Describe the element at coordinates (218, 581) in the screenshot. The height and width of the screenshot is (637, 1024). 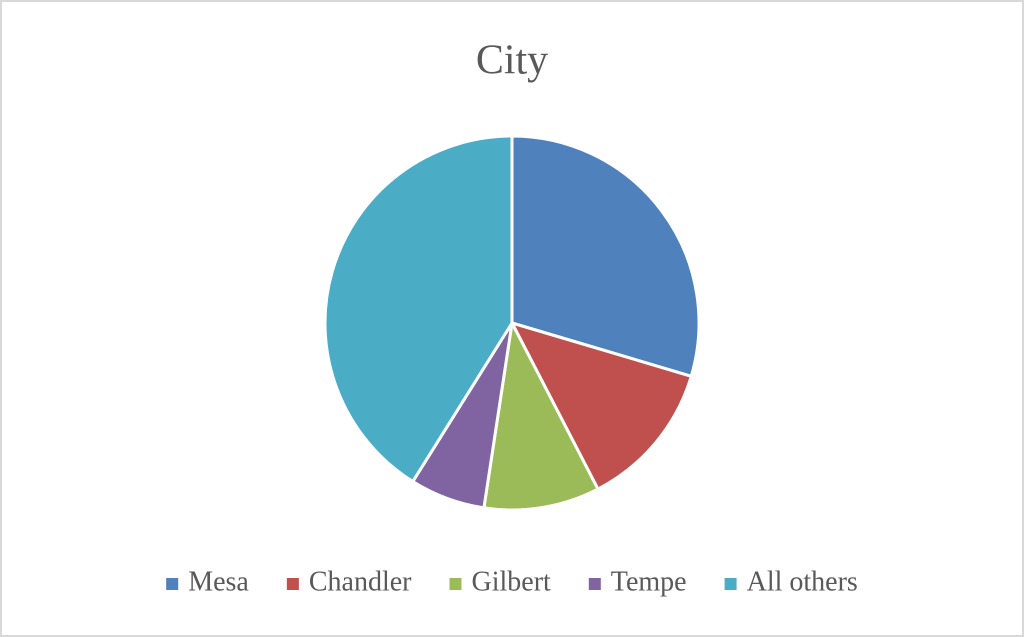
I see `legend-label: Mesa` at that location.